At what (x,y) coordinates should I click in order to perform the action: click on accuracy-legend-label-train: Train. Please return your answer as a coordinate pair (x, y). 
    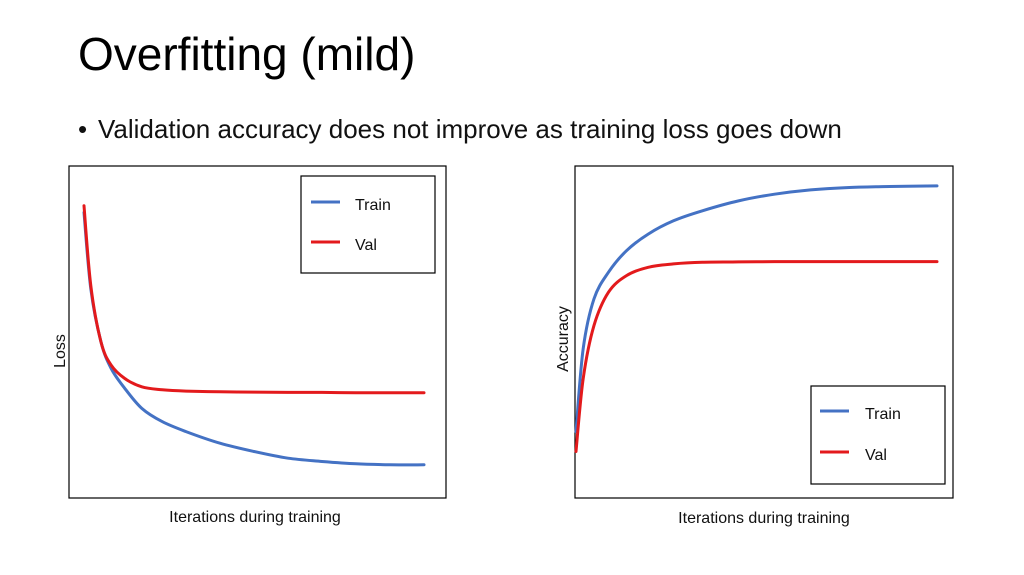
    Looking at the image, I should click on (883, 414).